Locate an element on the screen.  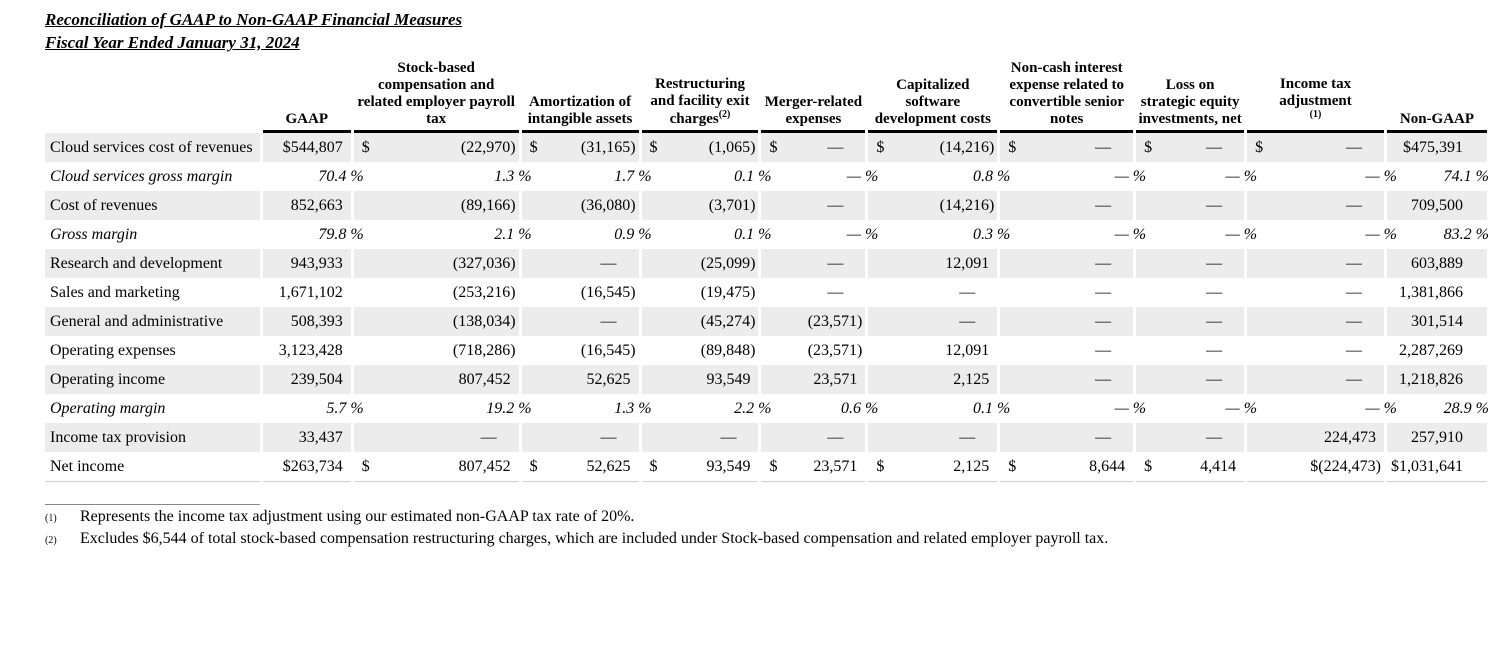
table-cell: 603,889 is located at coordinates (1436, 263).